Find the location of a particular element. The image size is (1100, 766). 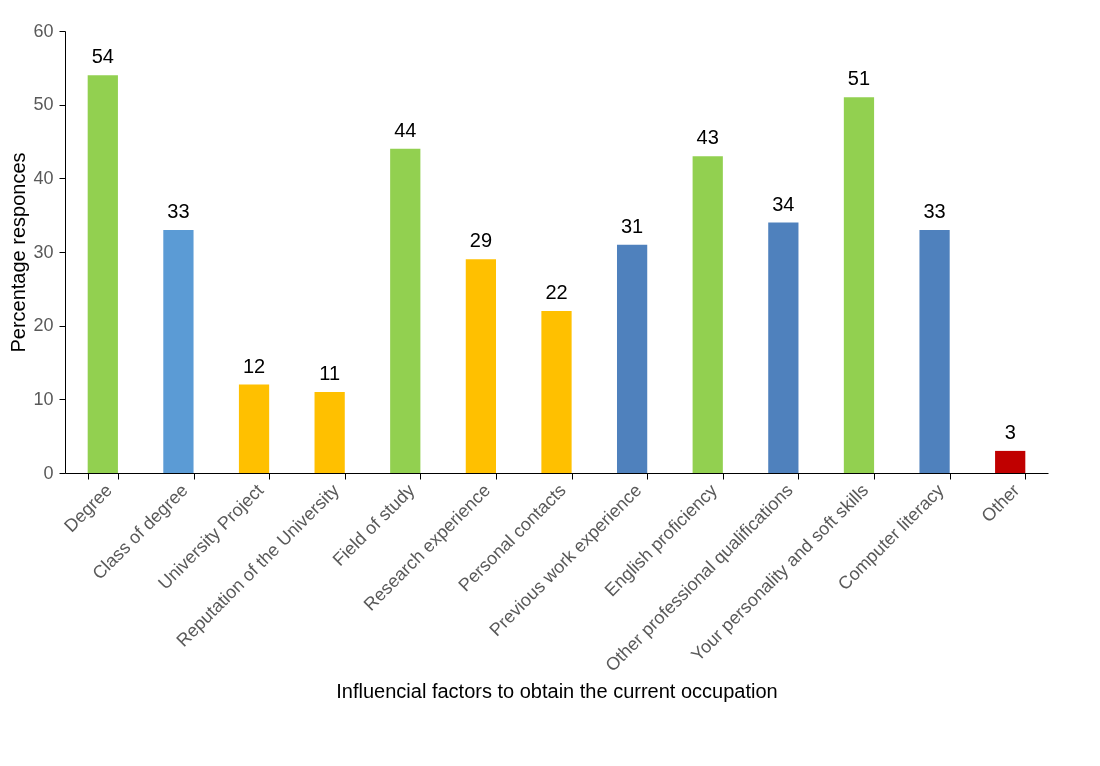

data-label: 43 is located at coordinates (707, 137).